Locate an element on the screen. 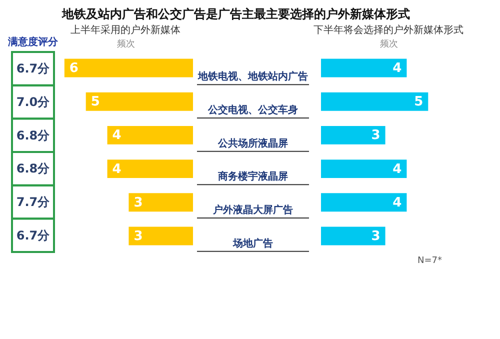  y-tick-label: 地铁电视、地铁站内广告 is located at coordinates (252, 76).